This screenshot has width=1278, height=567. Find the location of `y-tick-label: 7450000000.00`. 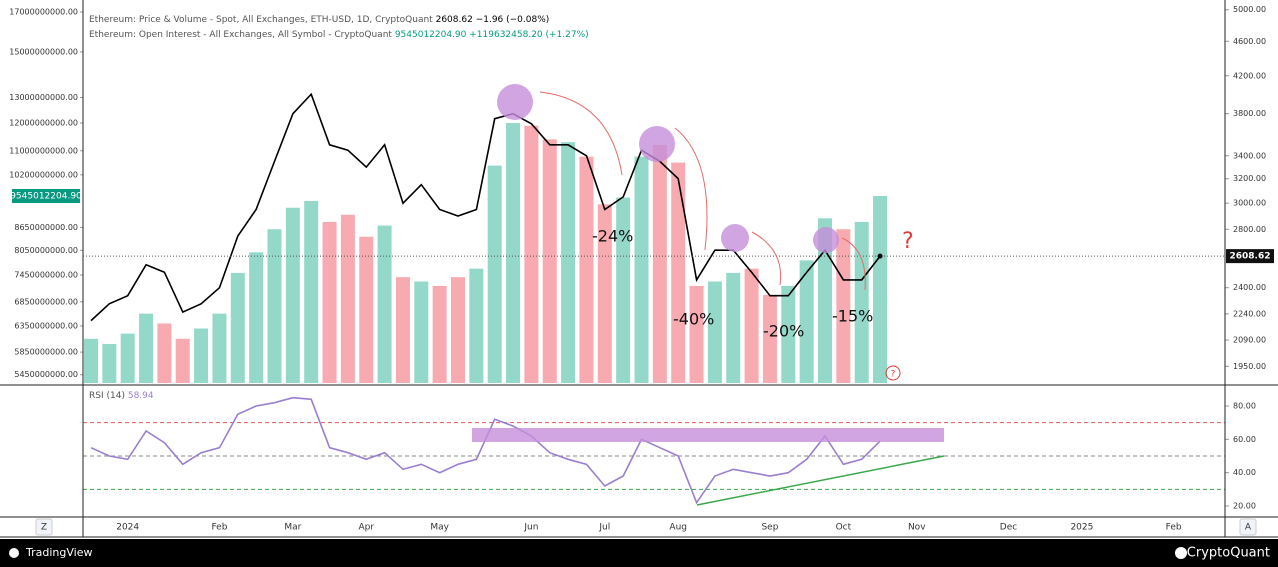

y-tick-label: 7450000000.00 is located at coordinates (46, 275).